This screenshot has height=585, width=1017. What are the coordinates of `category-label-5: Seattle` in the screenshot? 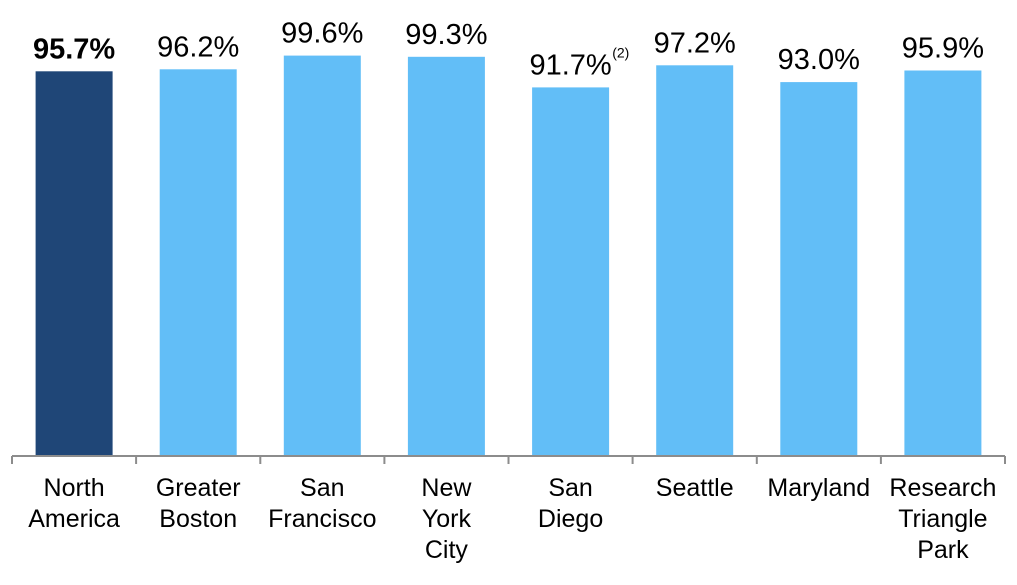 It's located at (695, 488).